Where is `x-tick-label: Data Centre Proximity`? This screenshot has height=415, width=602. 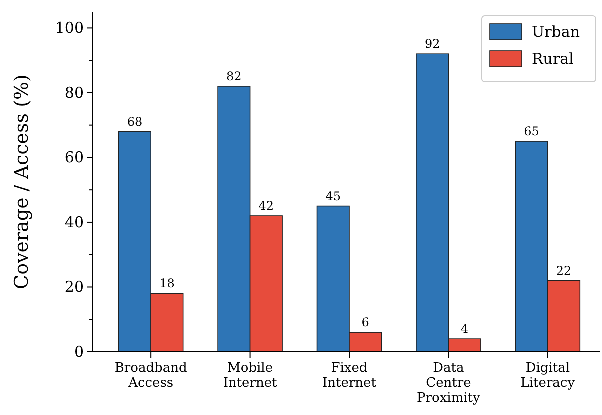 x-tick-label: Data Centre Proximity is located at coordinates (449, 383).